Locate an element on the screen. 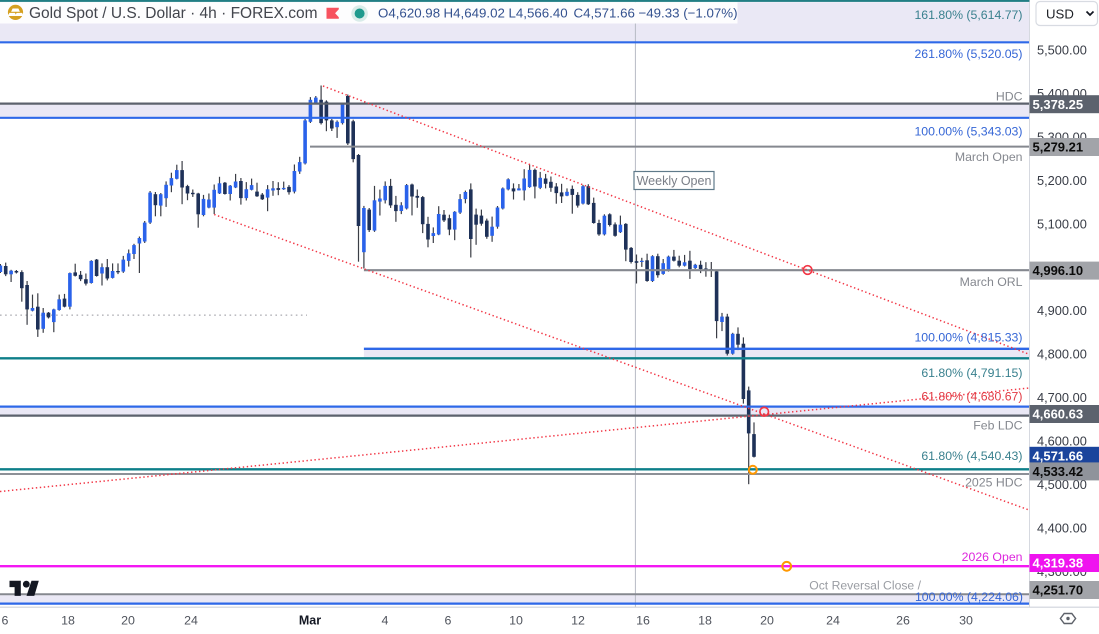 Image resolution: width=1099 pixels, height=634 pixels. svg-text: 4,700.00 is located at coordinates (1062, 397).